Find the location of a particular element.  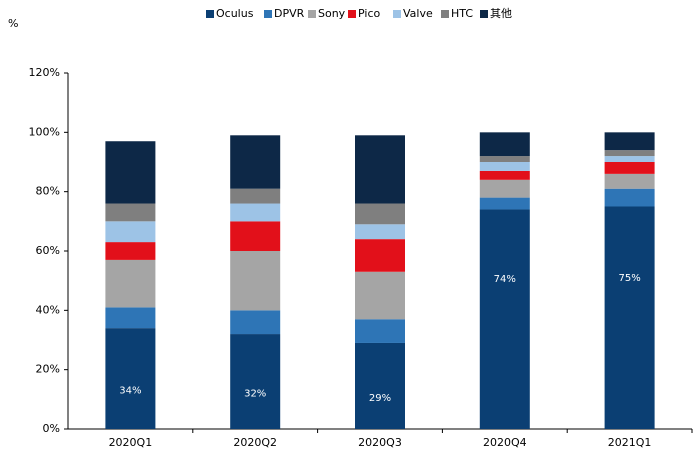

y-tick-label: 40% is located at coordinates (48, 309).